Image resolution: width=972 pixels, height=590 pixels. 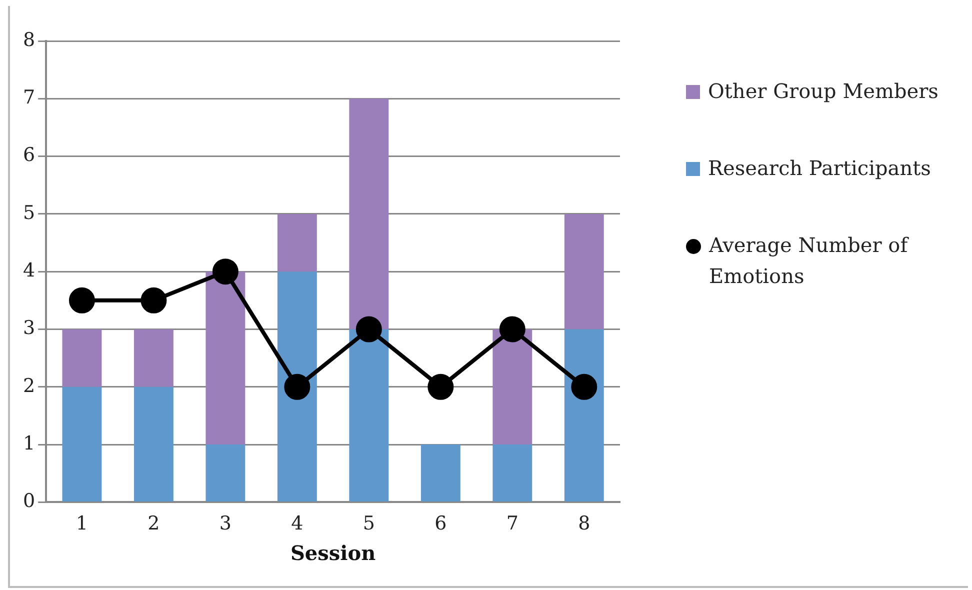 What do you see at coordinates (29, 97) in the screenshot?
I see `y-tick-label: 7` at bounding box center [29, 97].